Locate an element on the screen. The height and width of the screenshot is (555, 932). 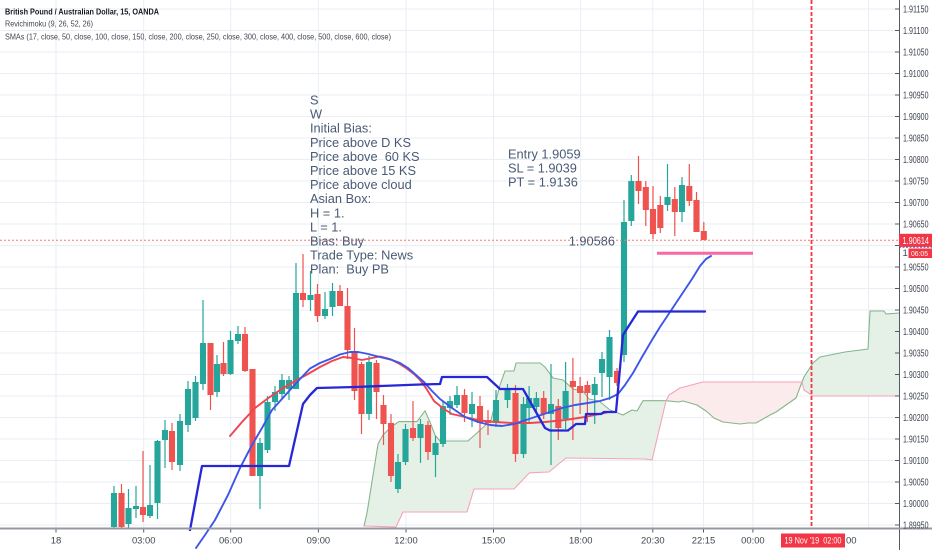
svg-text: 03:00 is located at coordinates (144, 541).